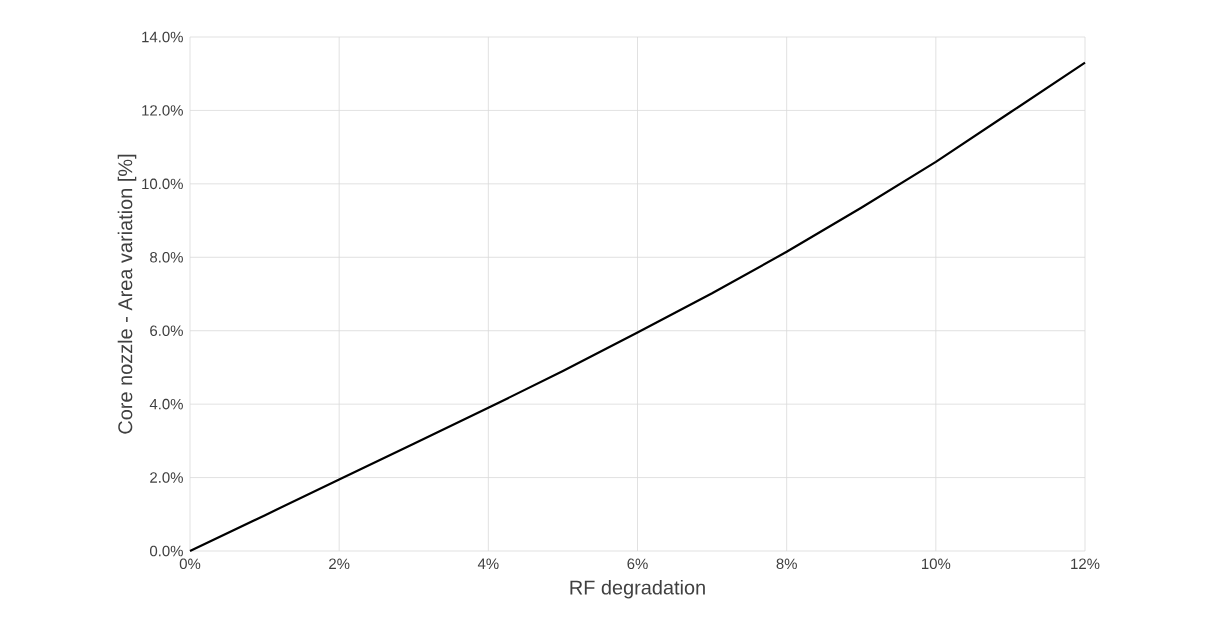 The width and height of the screenshot is (1208, 619). I want to click on y-tick-label: 8.0%, so click(166, 257).